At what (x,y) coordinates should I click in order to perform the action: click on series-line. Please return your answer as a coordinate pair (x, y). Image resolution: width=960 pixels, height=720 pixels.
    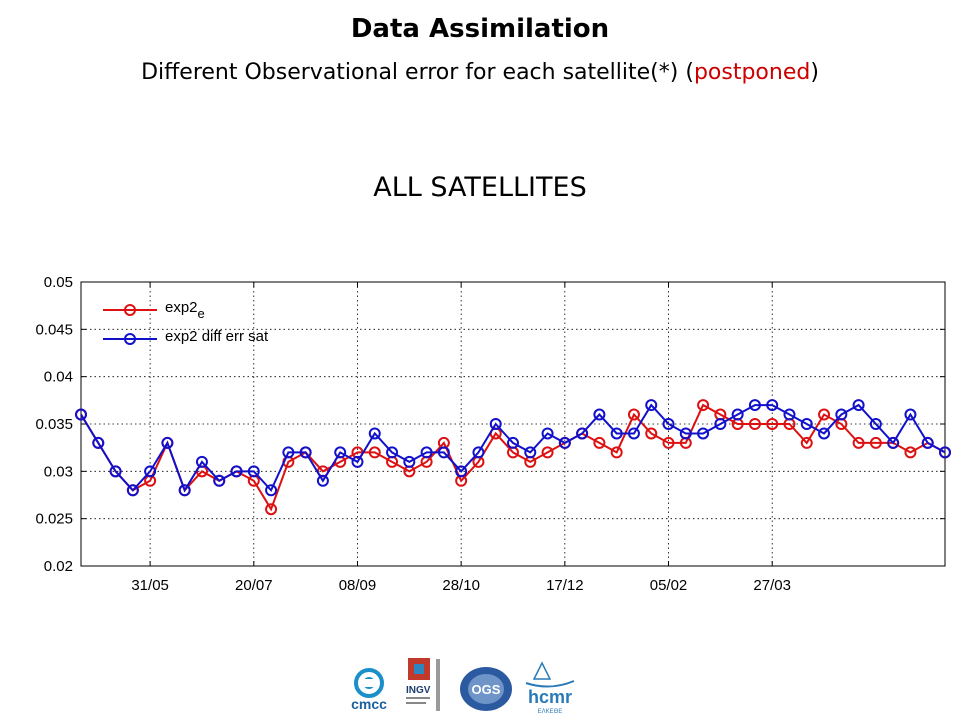
    Looking at the image, I should click on (513, 448).